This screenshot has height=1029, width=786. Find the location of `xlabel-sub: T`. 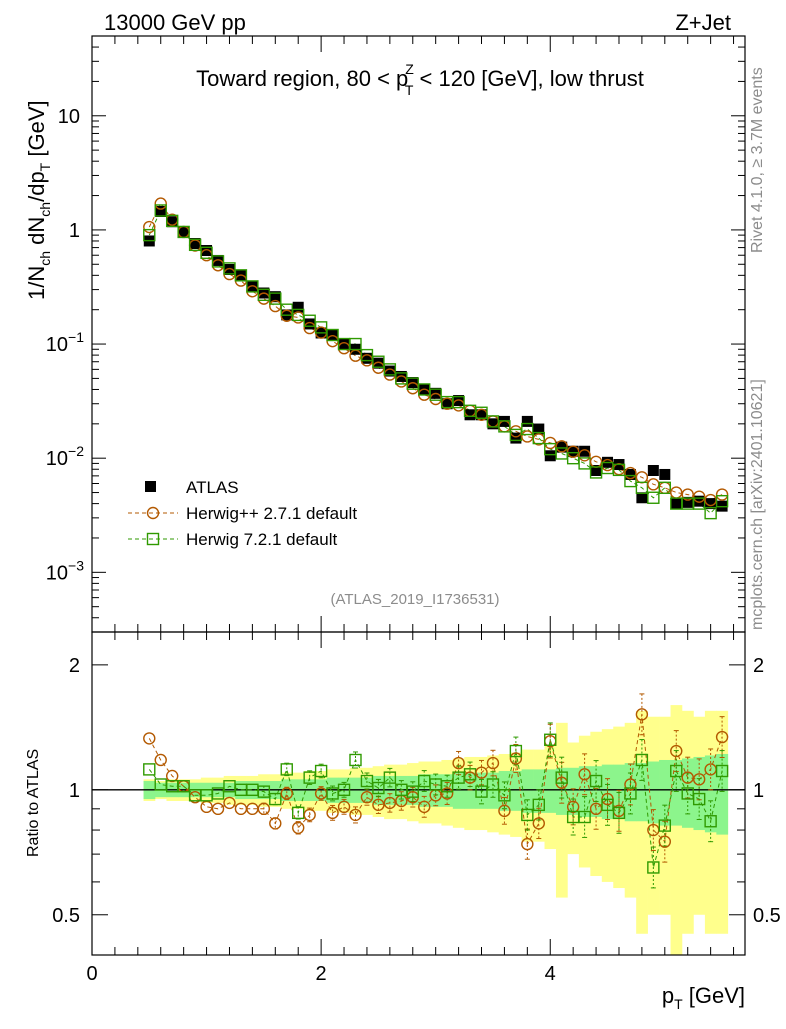

xlabel-sub: T is located at coordinates (678, 1004).